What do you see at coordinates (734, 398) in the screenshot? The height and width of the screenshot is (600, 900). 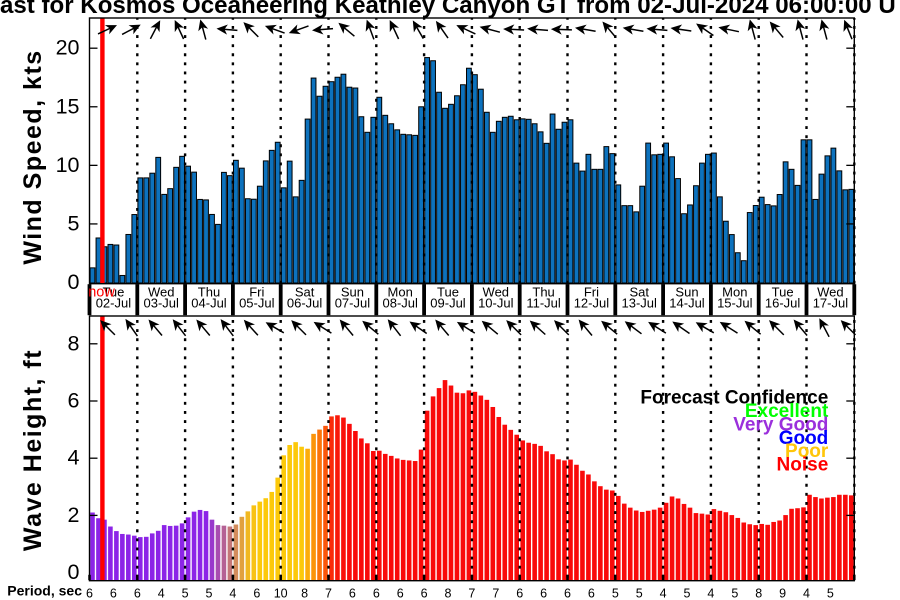 I see `svg-text: Forecast Confidence` at bounding box center [734, 398].